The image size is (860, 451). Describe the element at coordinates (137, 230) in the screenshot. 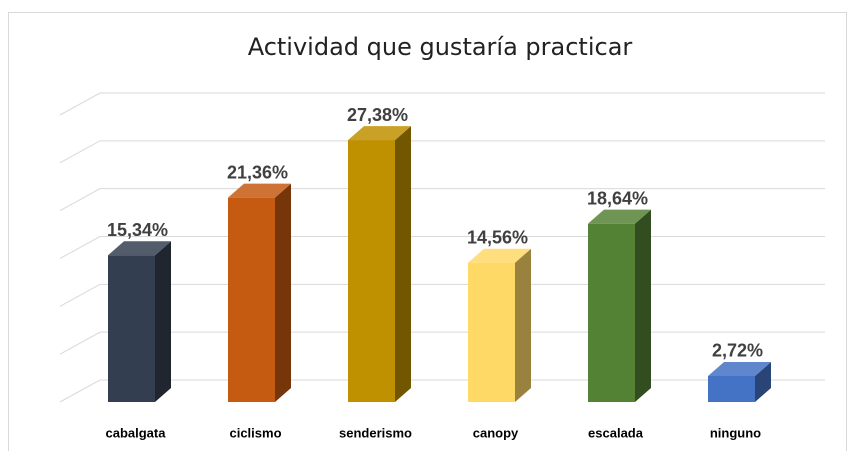

I see `data-label: 15,34%` at that location.